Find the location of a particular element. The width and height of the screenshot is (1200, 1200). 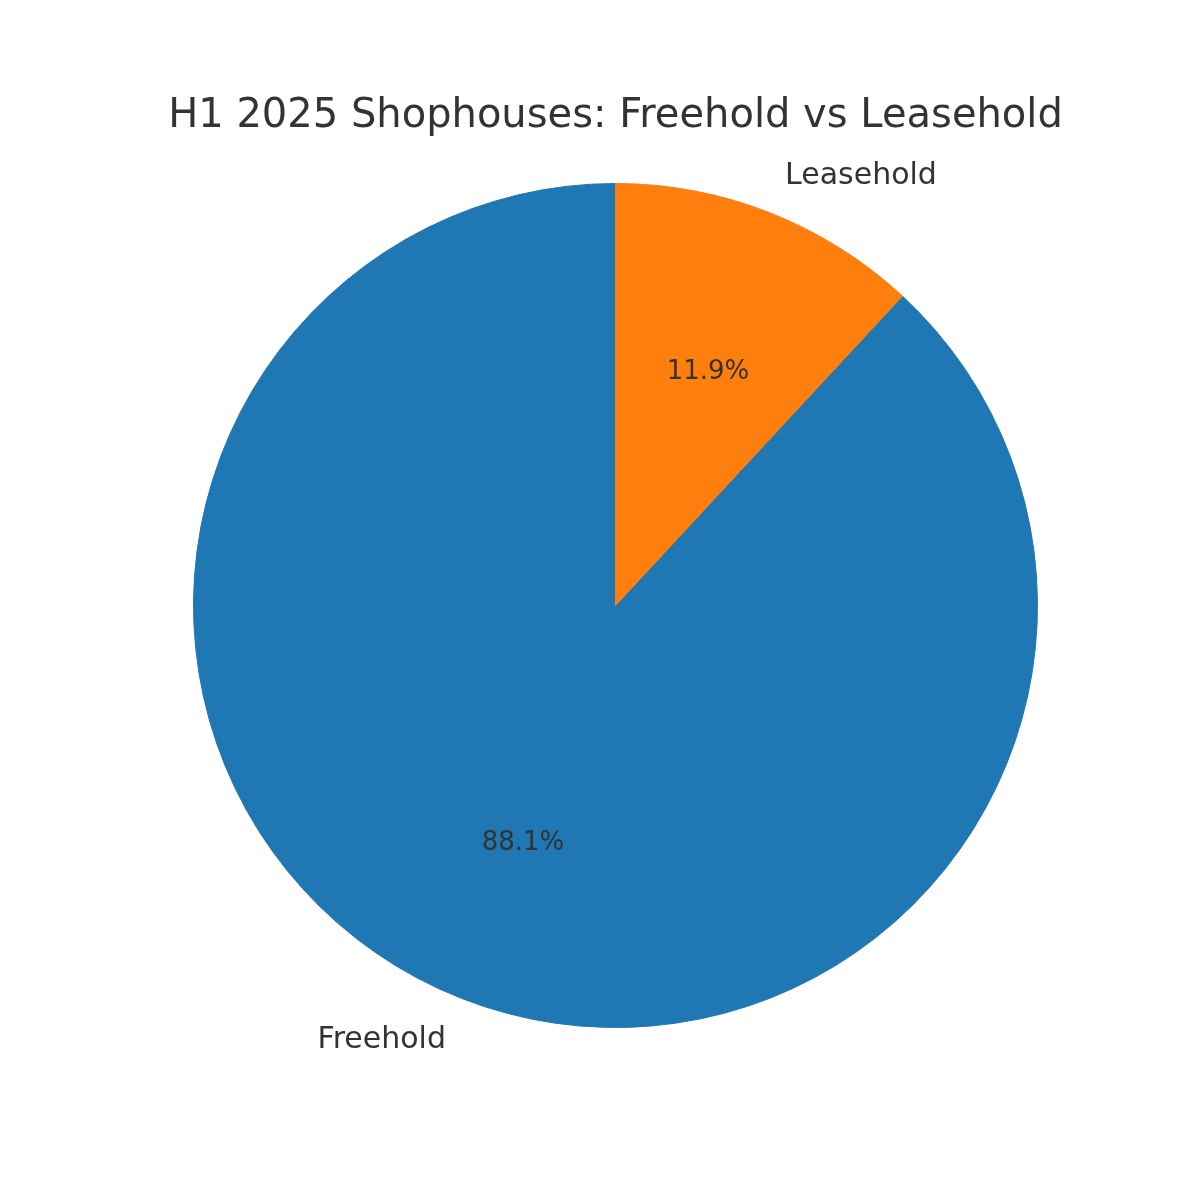

chart-title: H1 2025 Shophouses: Freehold vs Leasehold is located at coordinates (615, 112).